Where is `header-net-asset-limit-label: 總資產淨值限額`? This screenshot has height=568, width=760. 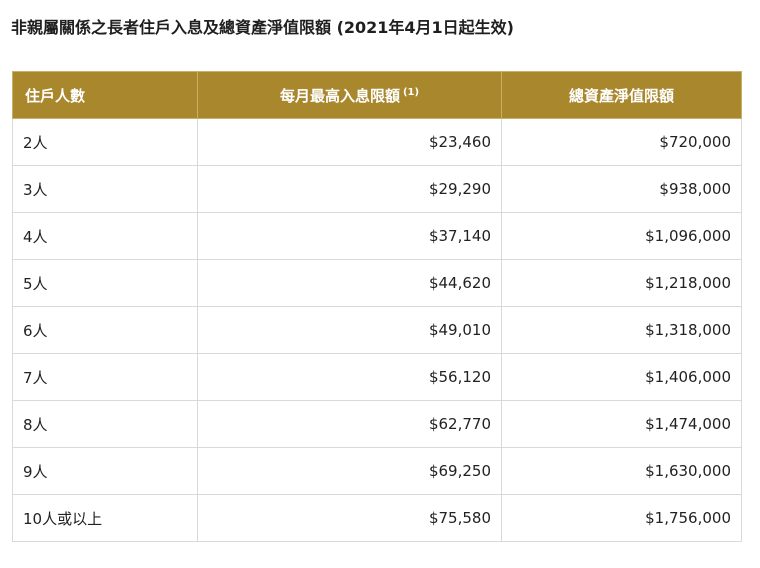 header-net-asset-limit-label: 總資產淨值限額 is located at coordinates (621, 95).